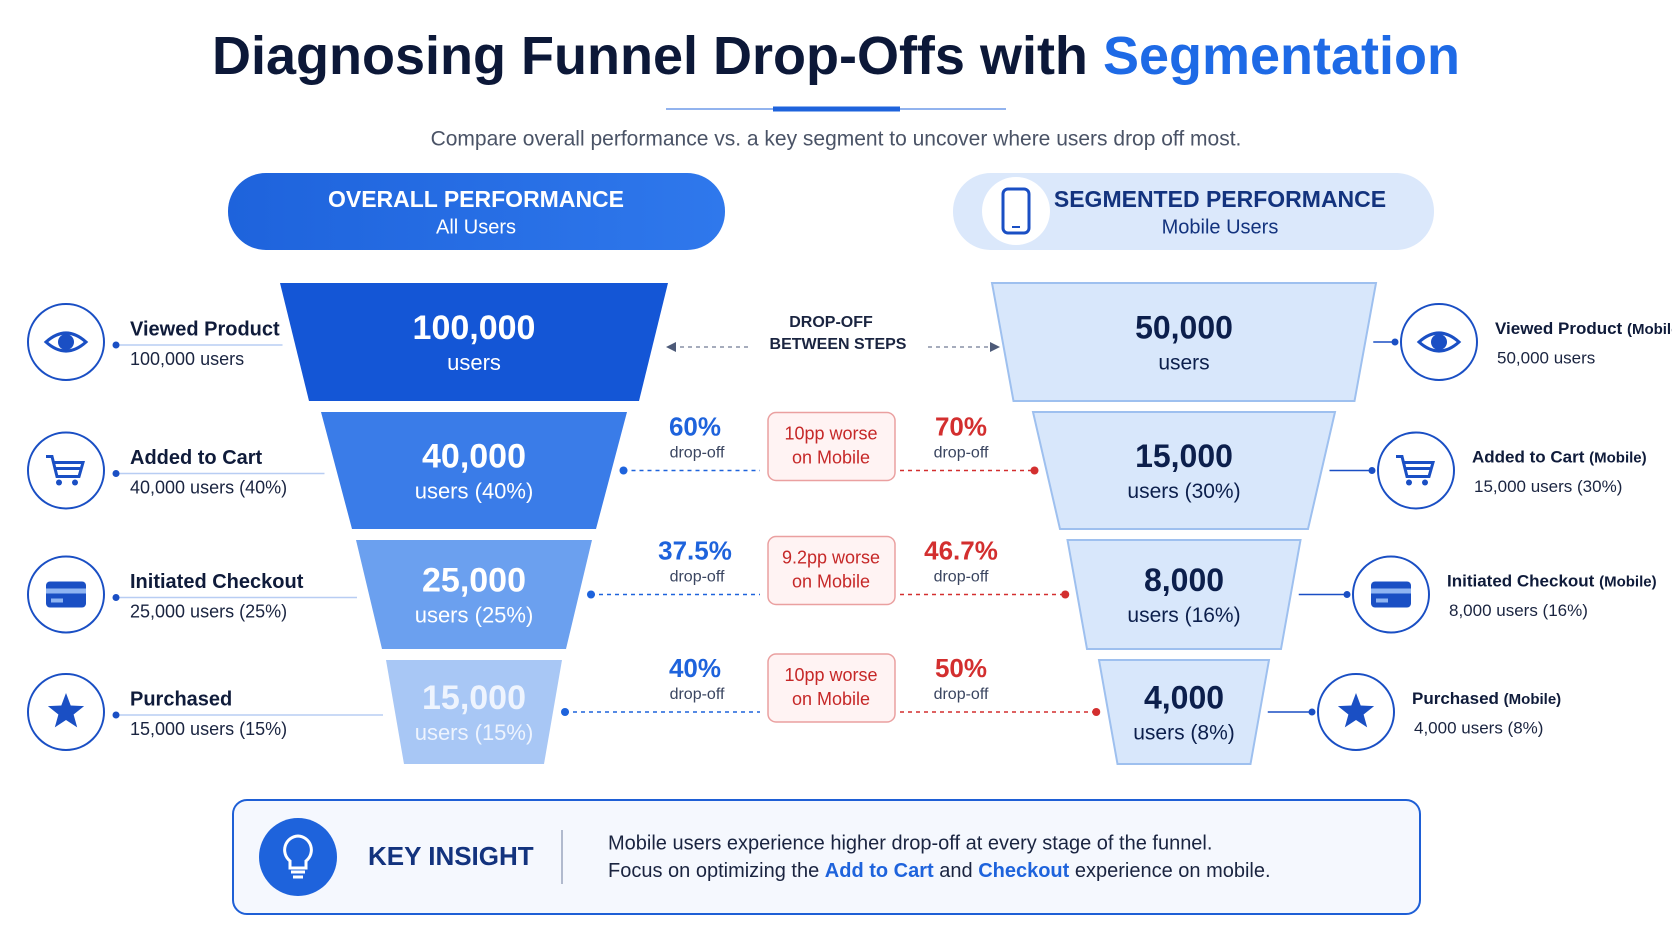 This screenshot has height=941, width=1672. Describe the element at coordinates (831, 699) in the screenshot. I see `comparison-text: on Mobile` at that location.